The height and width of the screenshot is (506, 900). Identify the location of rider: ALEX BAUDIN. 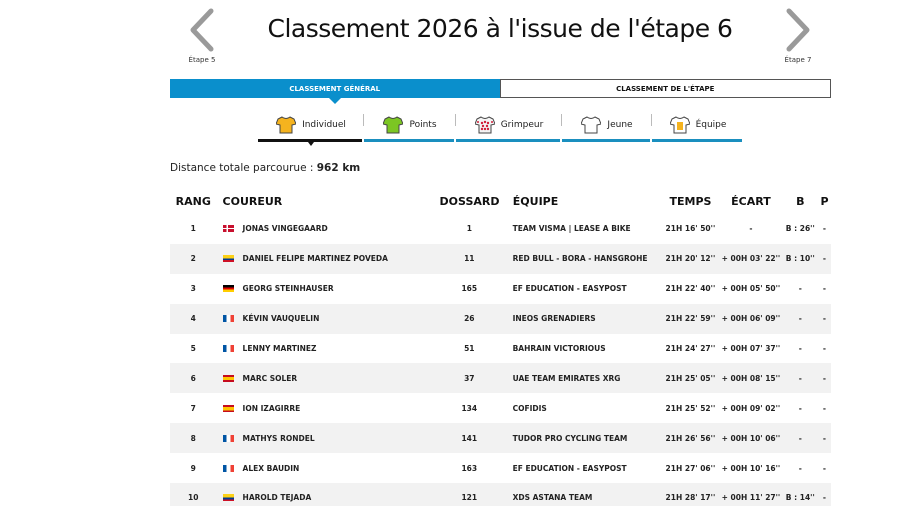
(321, 468).